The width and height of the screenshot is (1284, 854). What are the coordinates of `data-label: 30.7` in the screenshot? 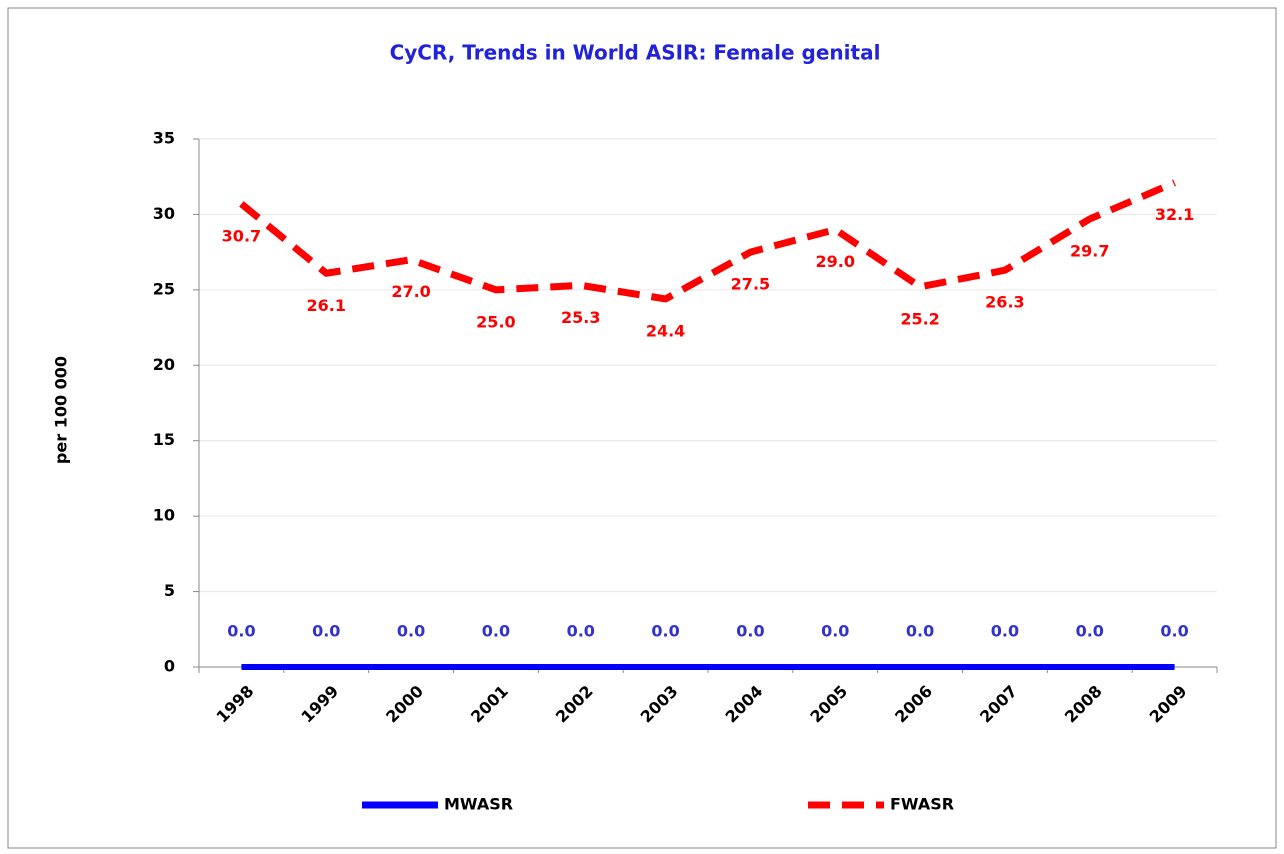 It's located at (241, 235).